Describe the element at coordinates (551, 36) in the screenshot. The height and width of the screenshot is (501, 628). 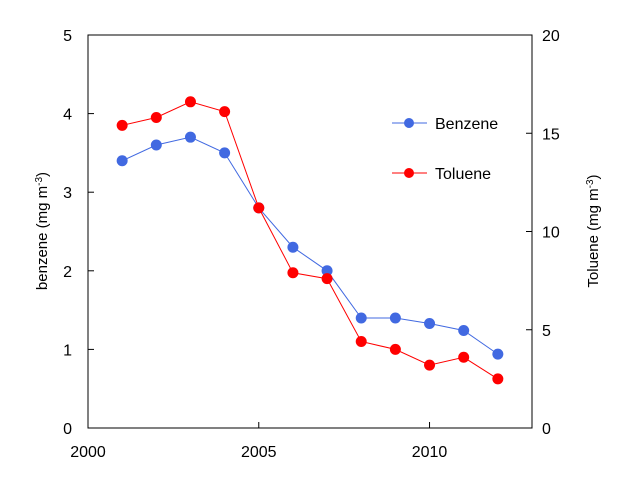
I see `right-tick-label: 20` at that location.